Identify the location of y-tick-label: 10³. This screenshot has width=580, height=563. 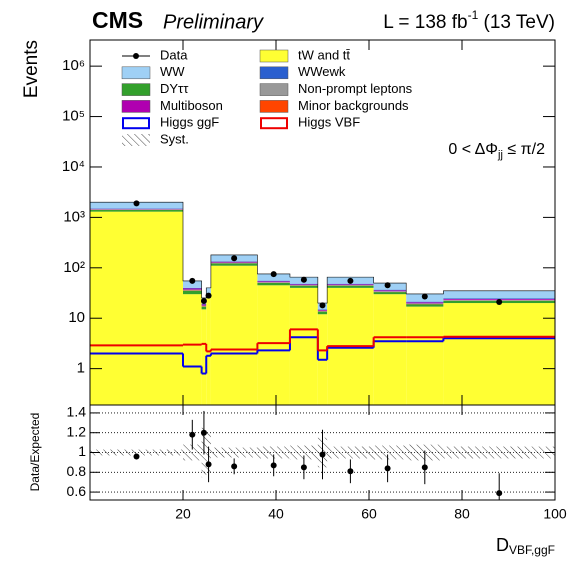
(74, 216).